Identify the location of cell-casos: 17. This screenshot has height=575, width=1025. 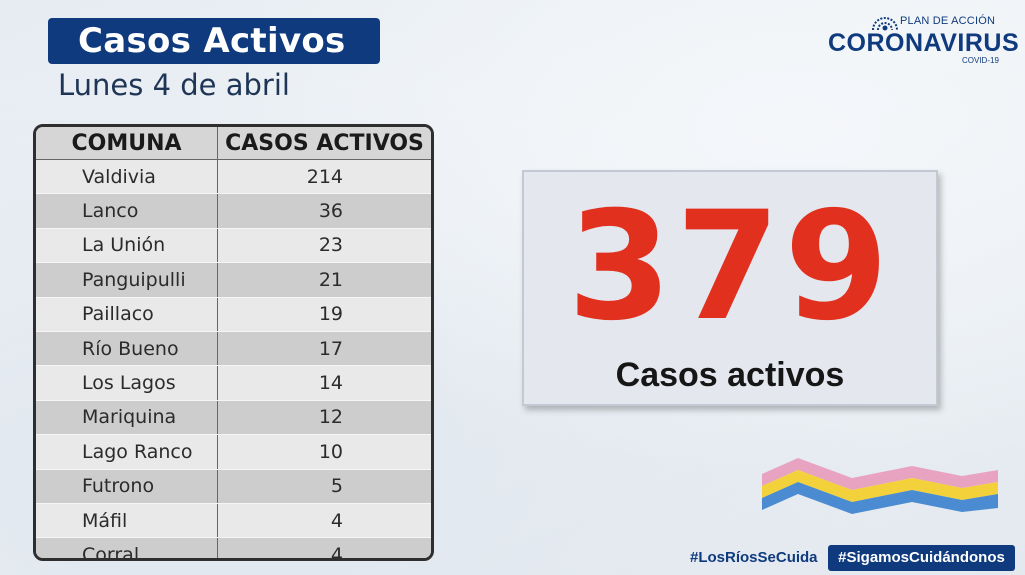
(324, 349).